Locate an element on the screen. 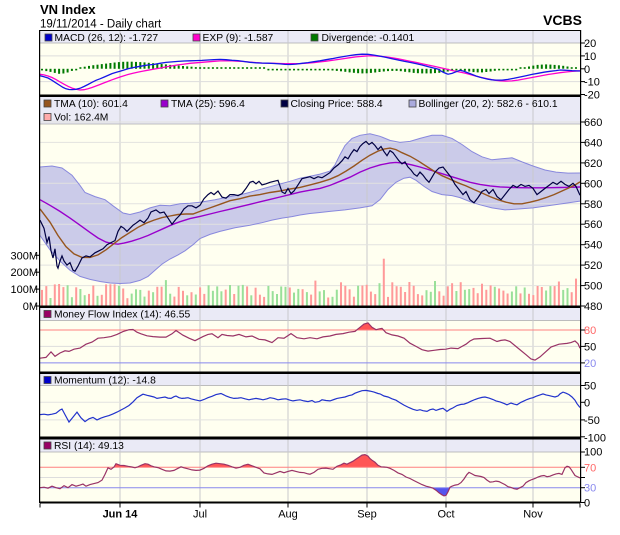  svg-text: 560 is located at coordinates (593, 225).